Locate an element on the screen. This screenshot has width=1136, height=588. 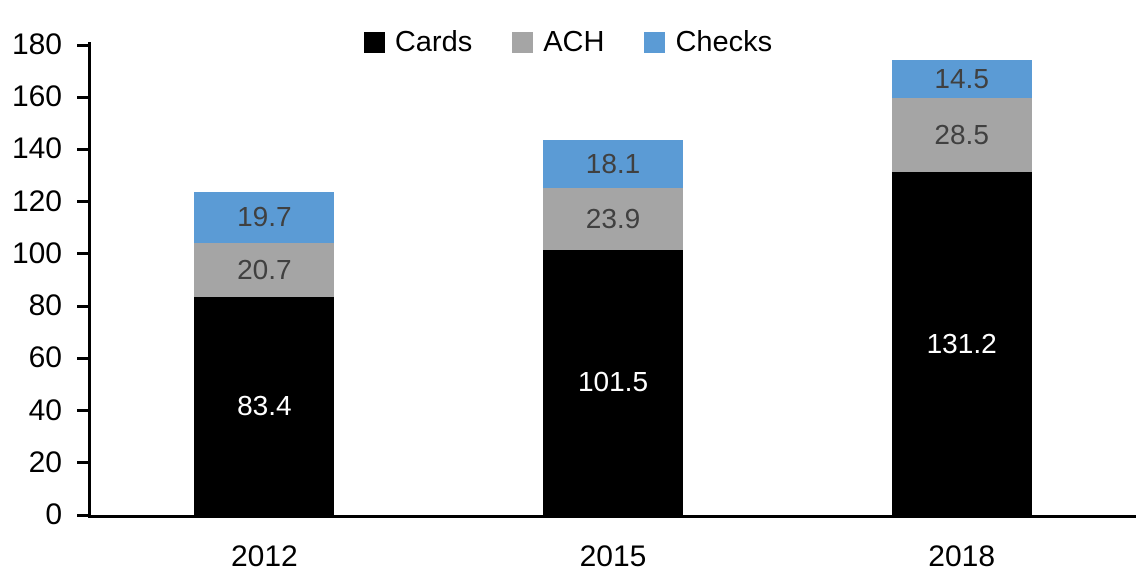
bar-value-label: 23.9 is located at coordinates (613, 218).